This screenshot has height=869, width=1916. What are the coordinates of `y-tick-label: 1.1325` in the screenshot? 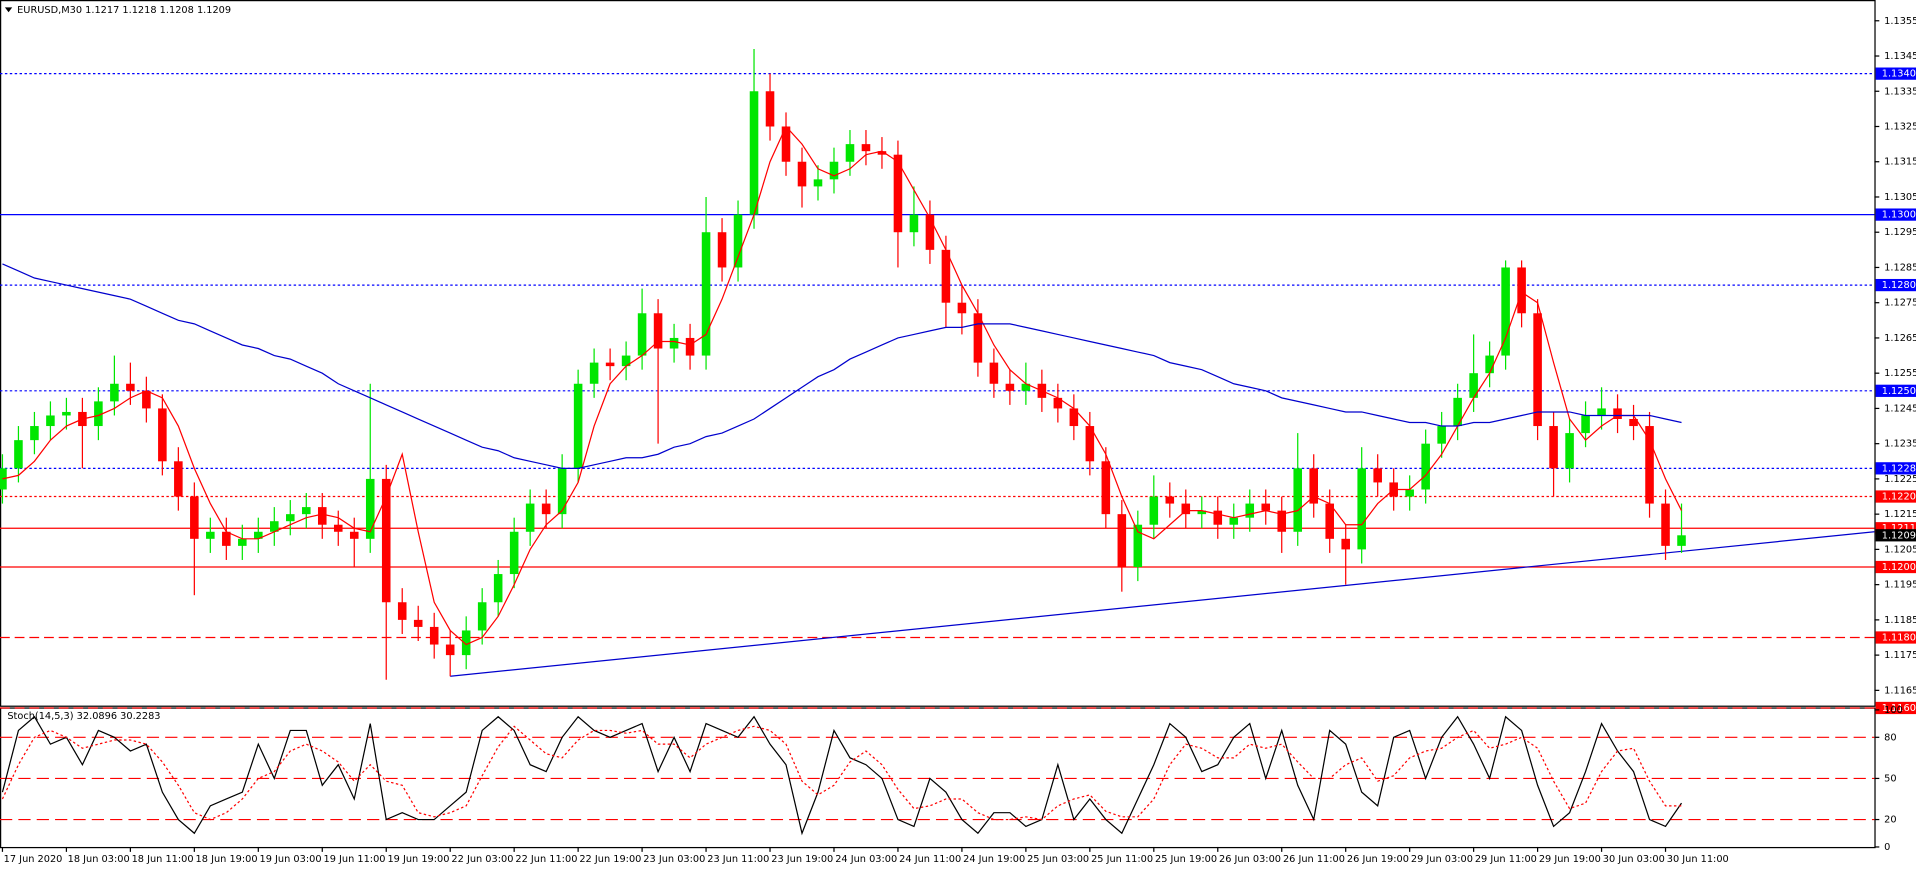 It's located at (1900, 126).